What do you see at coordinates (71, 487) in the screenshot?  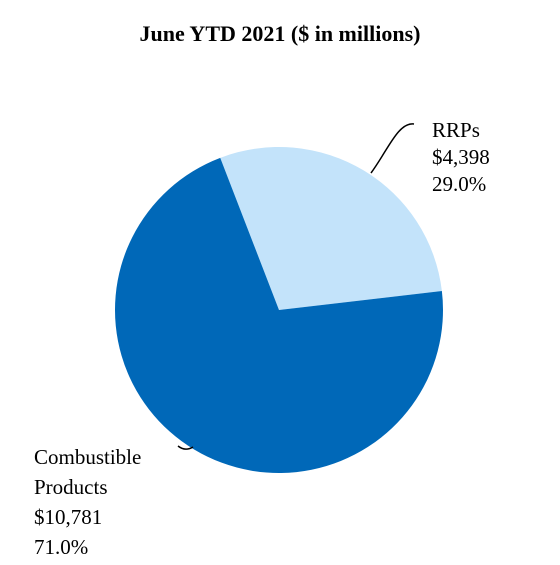 I see `slice-label-combustible-products-line-2: Products` at bounding box center [71, 487].